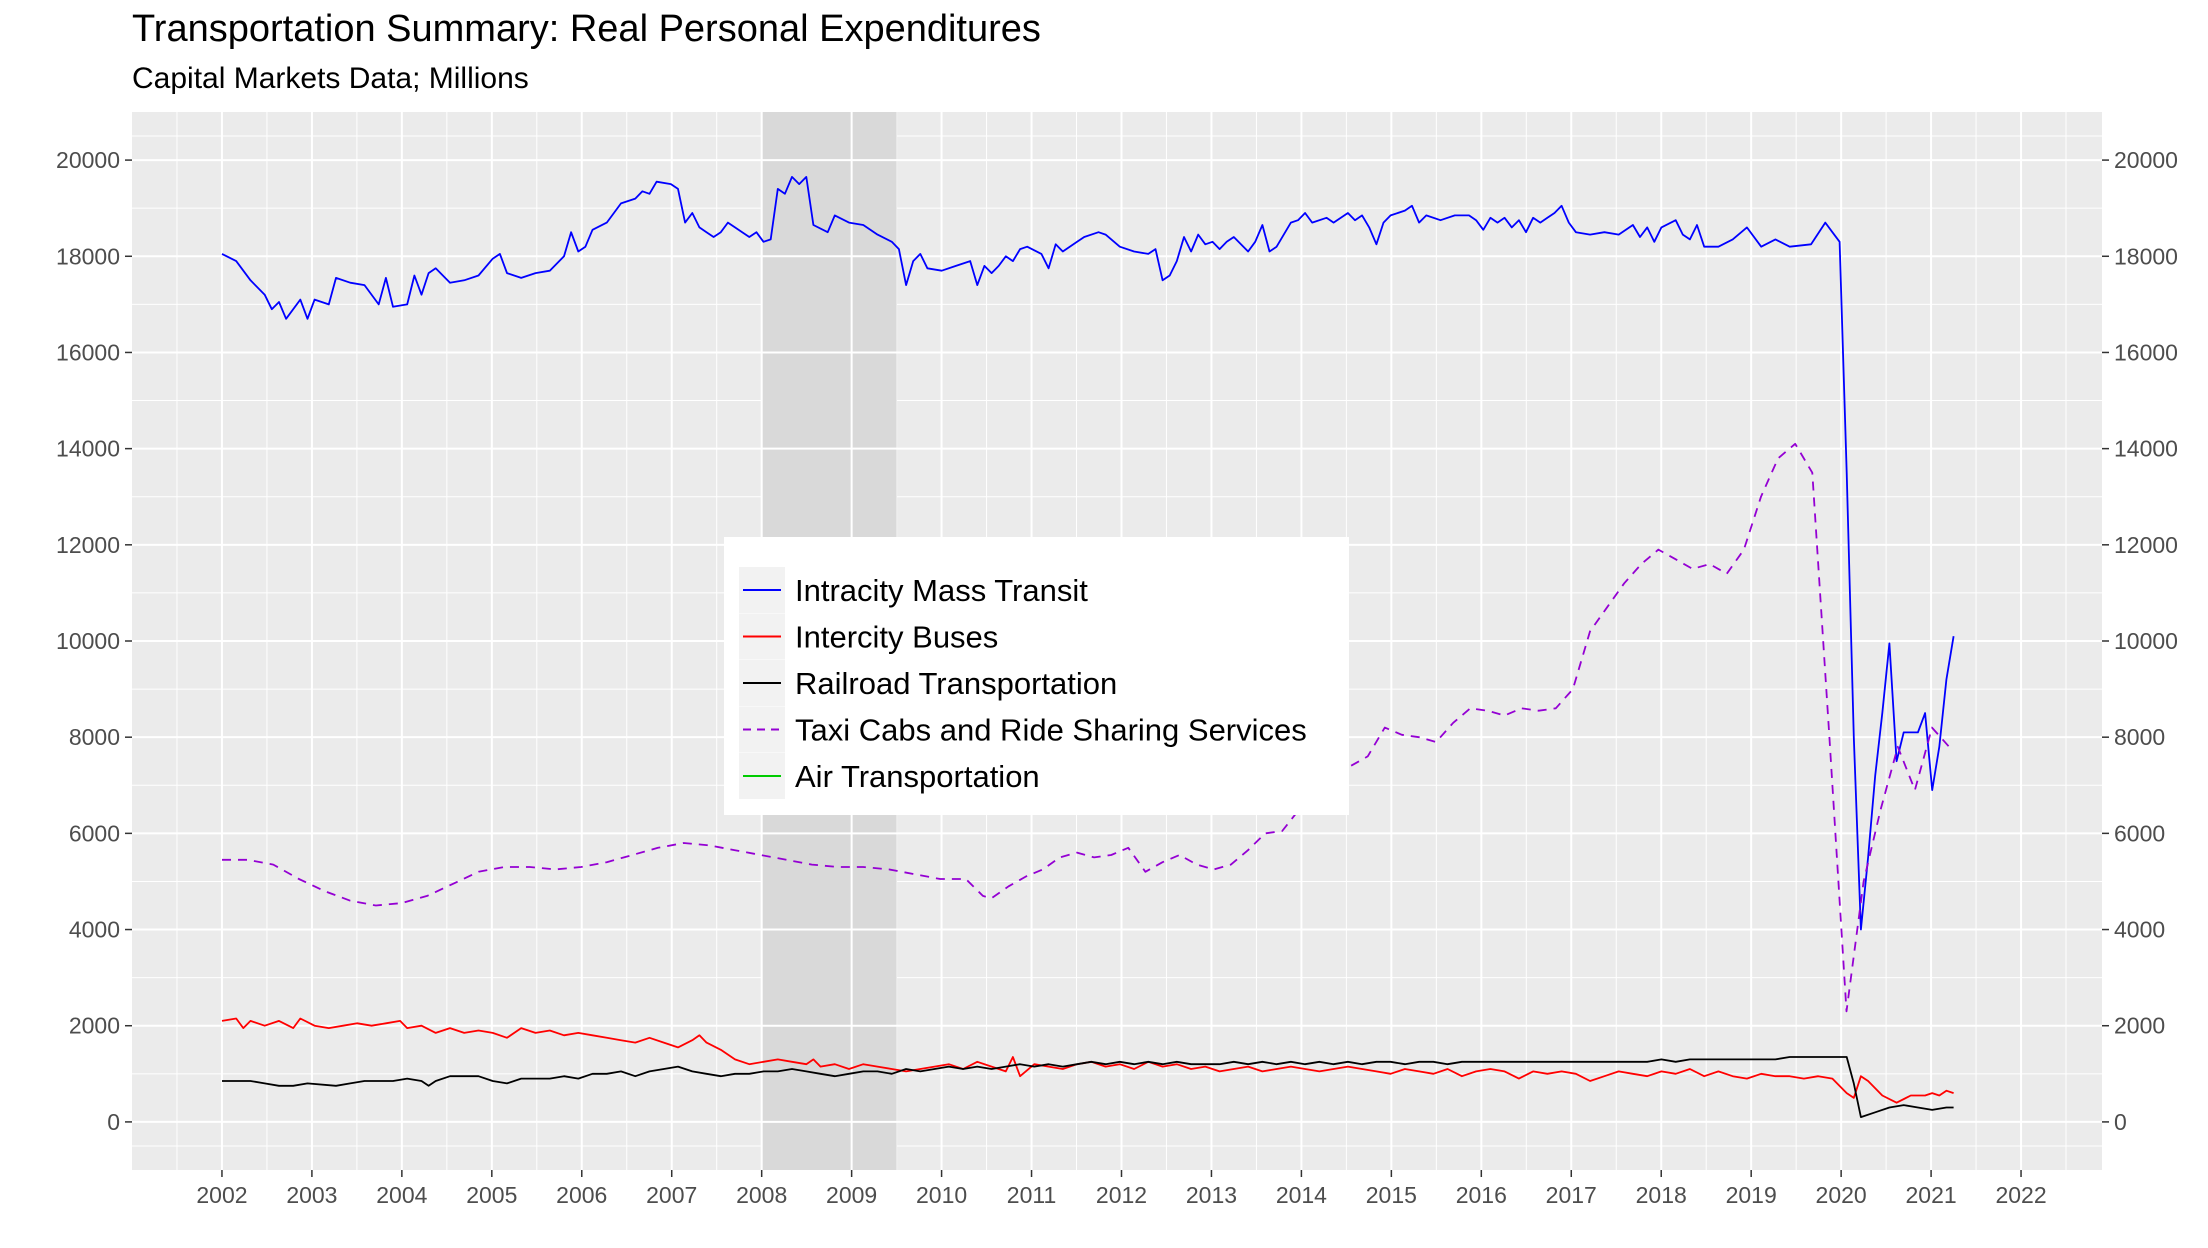 The image size is (2208, 1248). I want to click on y-tick-label-right: 4000, so click(2139, 930).